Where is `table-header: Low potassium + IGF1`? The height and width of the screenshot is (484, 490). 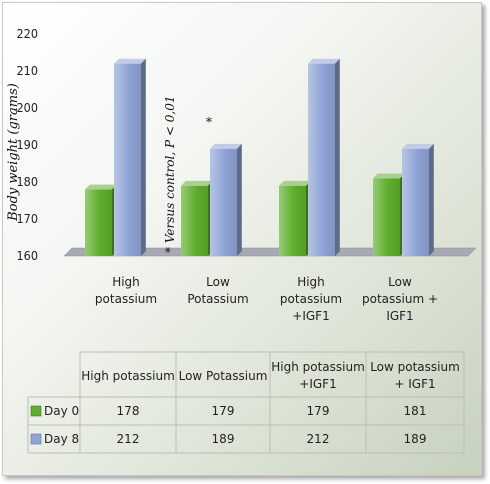
table-header: Low potassium + IGF1 is located at coordinates (415, 375).